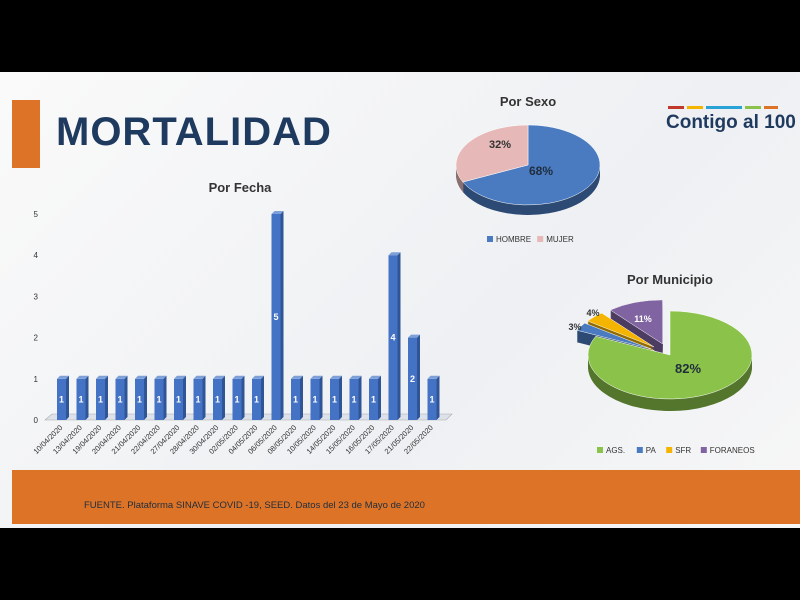  Describe the element at coordinates (500, 145) in the screenshot. I see `pie-data-label: 32%` at that location.